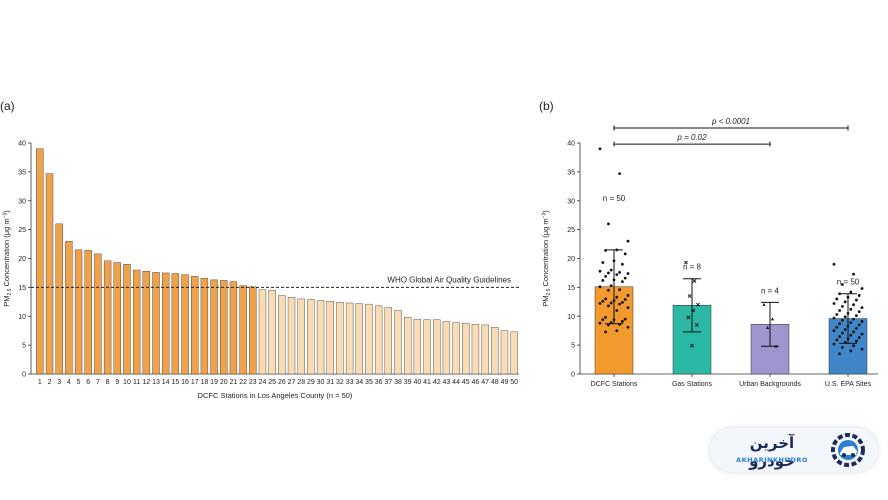 This screenshot has height=500, width=888. Describe the element at coordinates (22, 201) in the screenshot. I see `y-tick-label: 30` at that location.